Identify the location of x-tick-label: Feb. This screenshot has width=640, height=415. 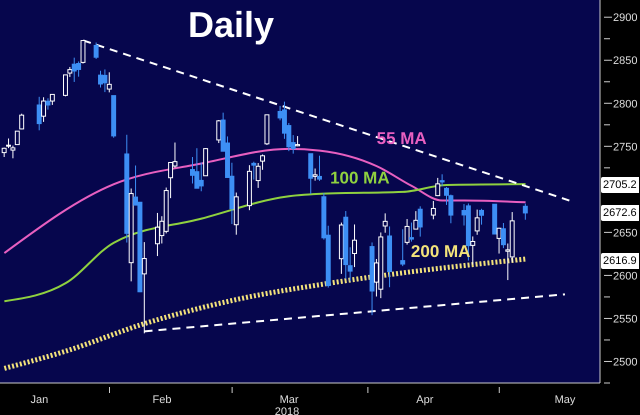
(162, 400).